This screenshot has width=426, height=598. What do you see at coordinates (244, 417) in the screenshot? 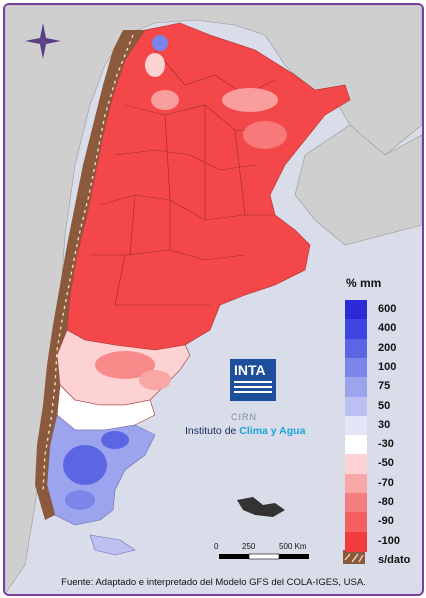
I see `cirn-label: CIRN` at bounding box center [244, 417].